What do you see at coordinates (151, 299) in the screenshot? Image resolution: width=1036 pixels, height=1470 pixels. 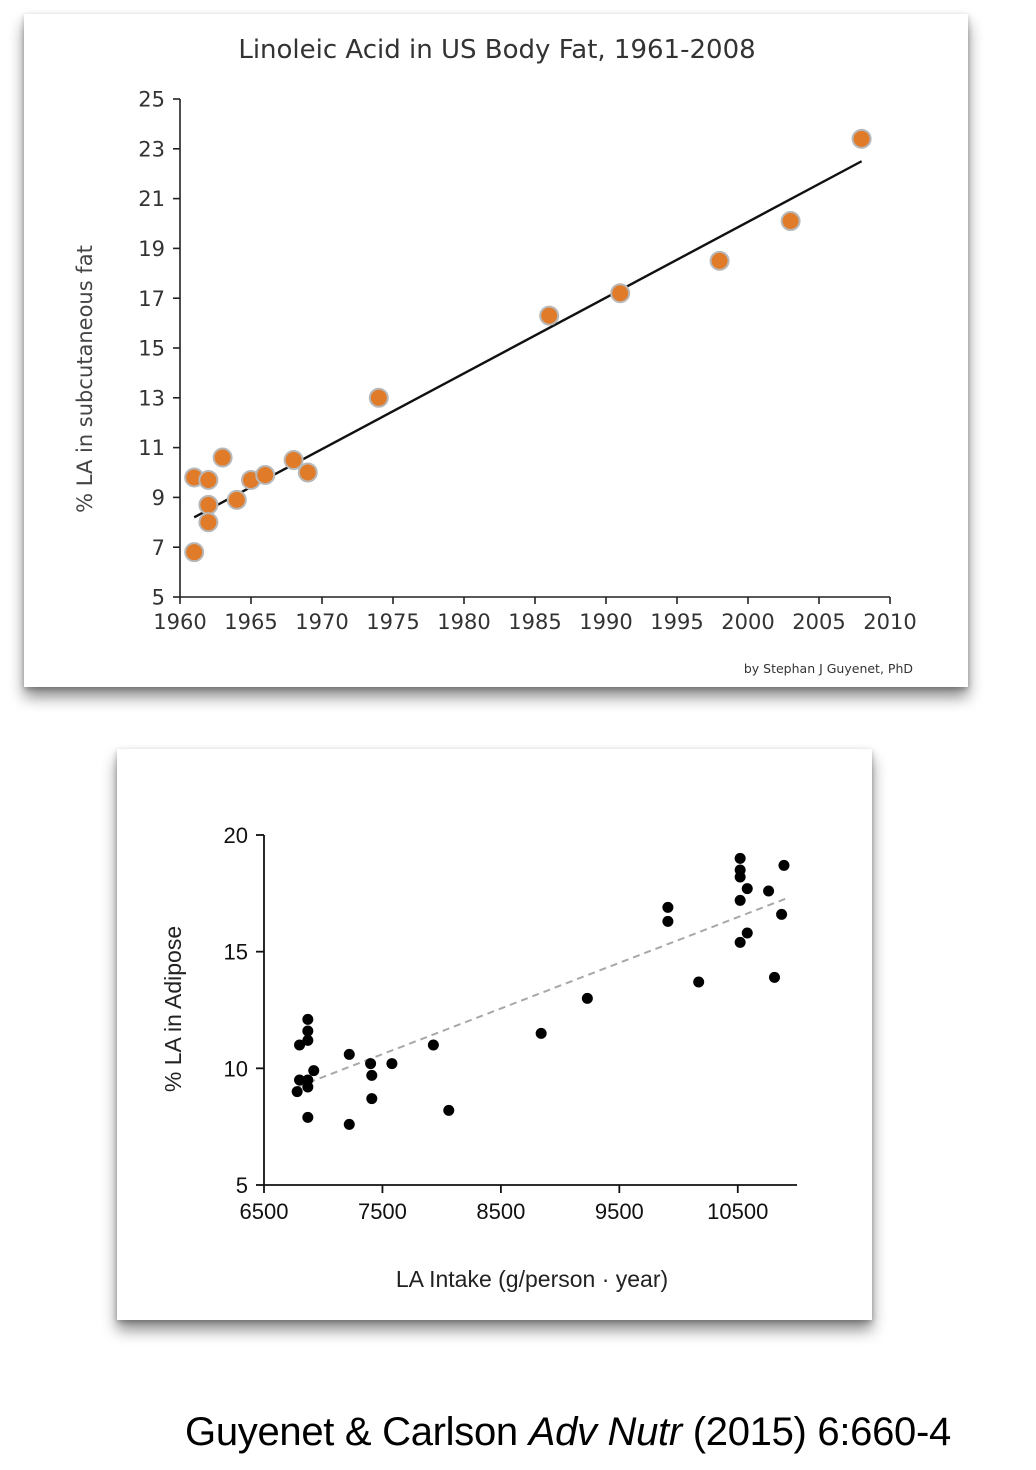 I see `y-tick-label: 17` at bounding box center [151, 299].